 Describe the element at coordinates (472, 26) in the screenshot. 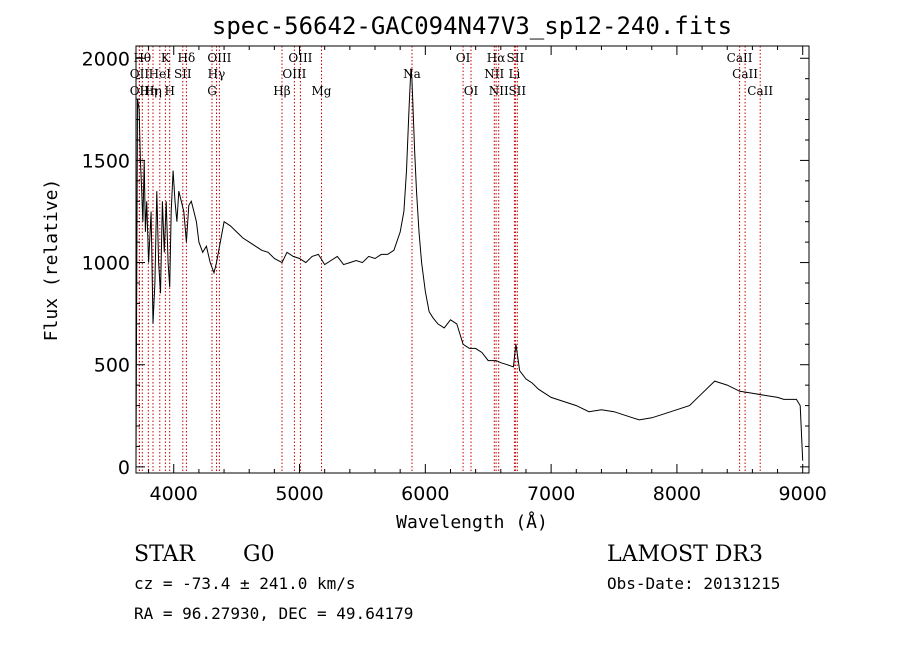

I see `chart-title: spec-56642-GAC094N47V3_sp12-240.fits` at that location.